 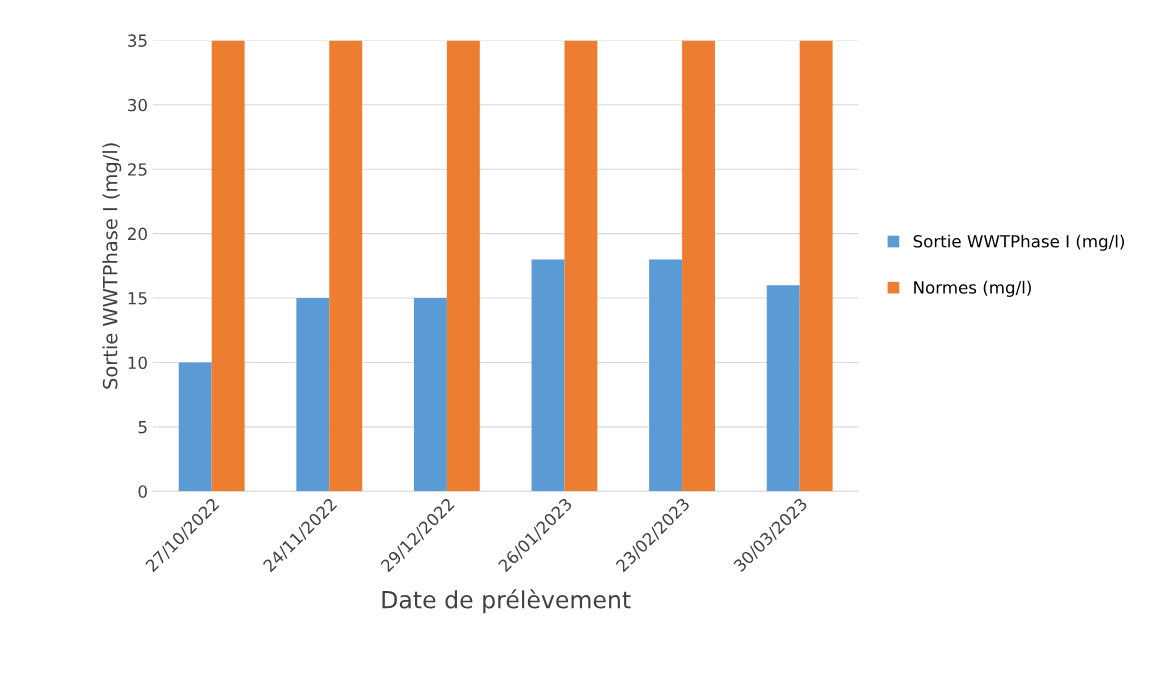 What do you see at coordinates (137, 298) in the screenshot?
I see `y-tick-label: 15` at bounding box center [137, 298].